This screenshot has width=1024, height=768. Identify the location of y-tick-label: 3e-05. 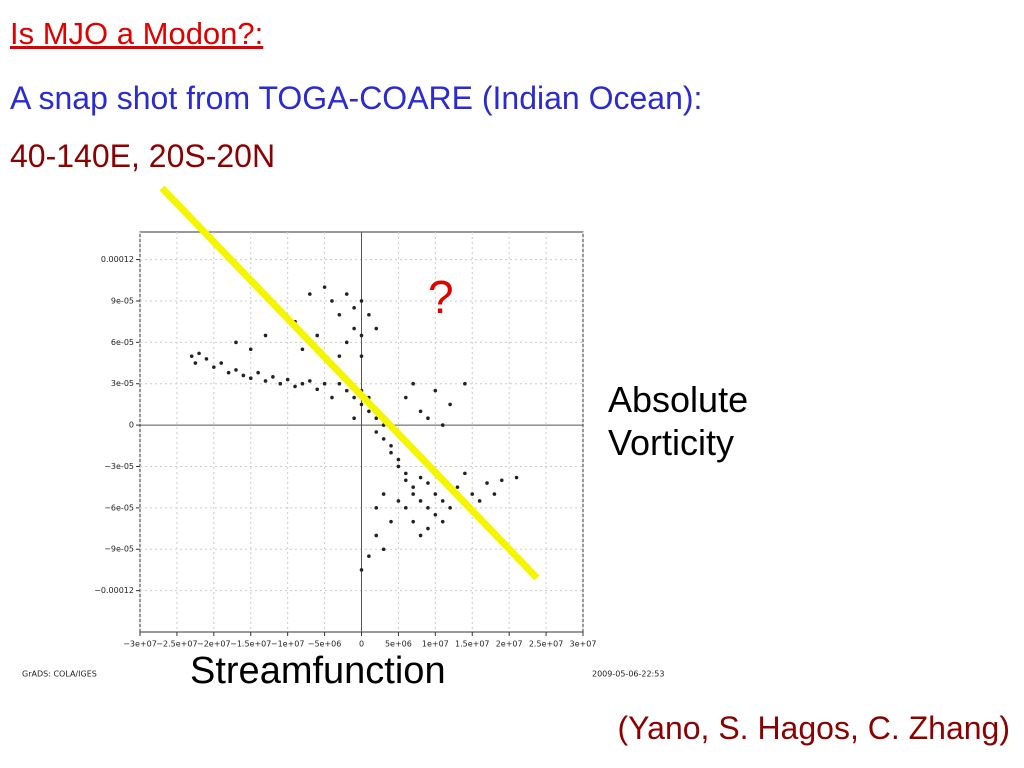
(122, 383).